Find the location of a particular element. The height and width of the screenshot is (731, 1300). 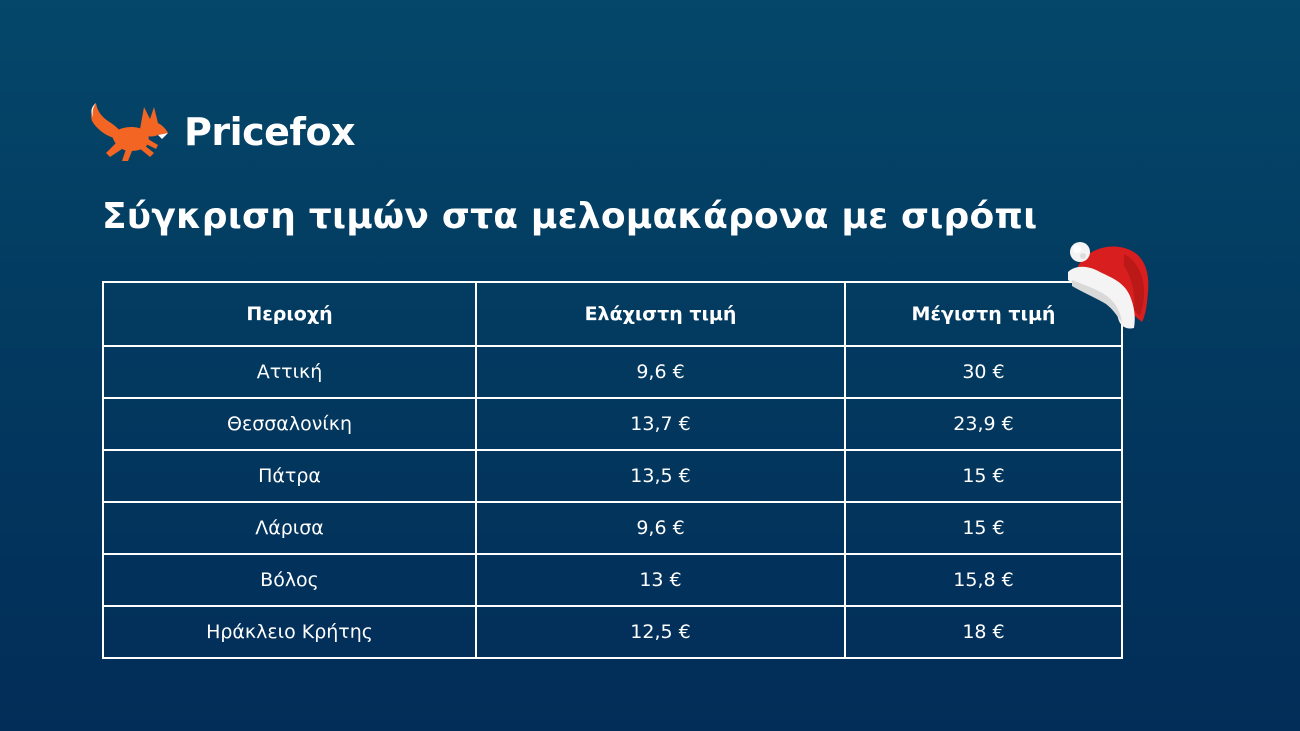

santa-hat-icon is located at coordinates (1108, 285).